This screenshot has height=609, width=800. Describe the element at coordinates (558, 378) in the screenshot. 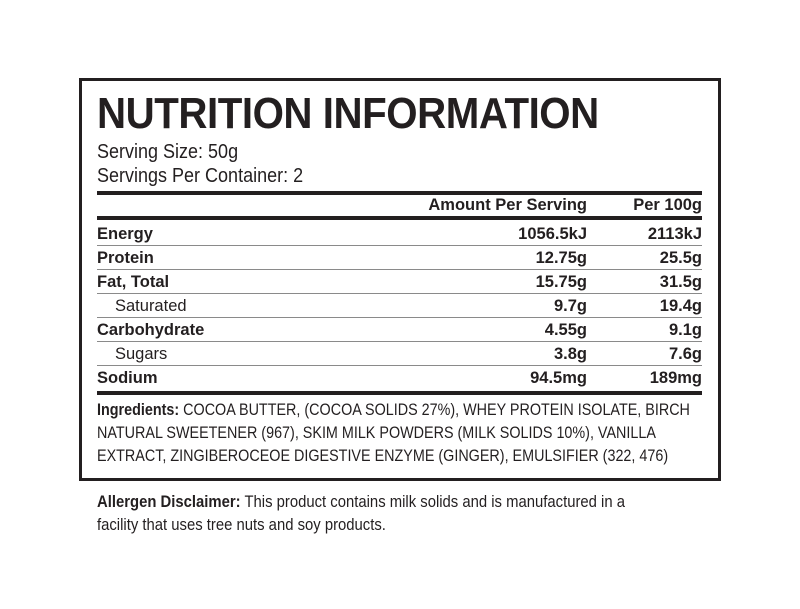

I see `amount-per-serving: 94.5mg` at that location.